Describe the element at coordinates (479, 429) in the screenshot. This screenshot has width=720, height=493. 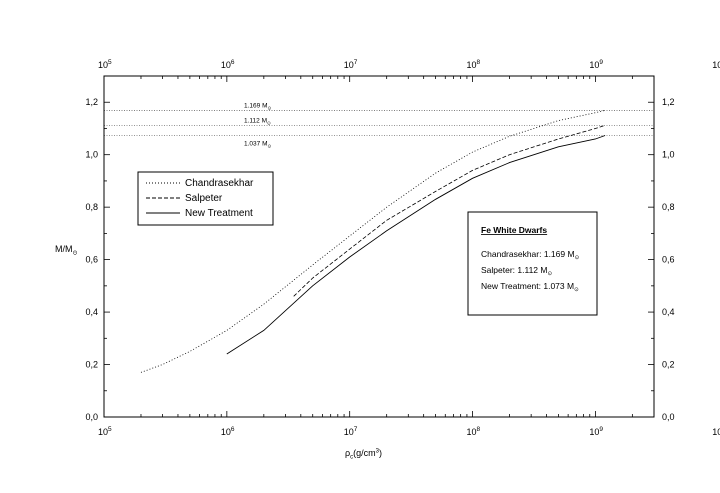
I see `x-tick-label-exp-bottom-3: 8` at that location.